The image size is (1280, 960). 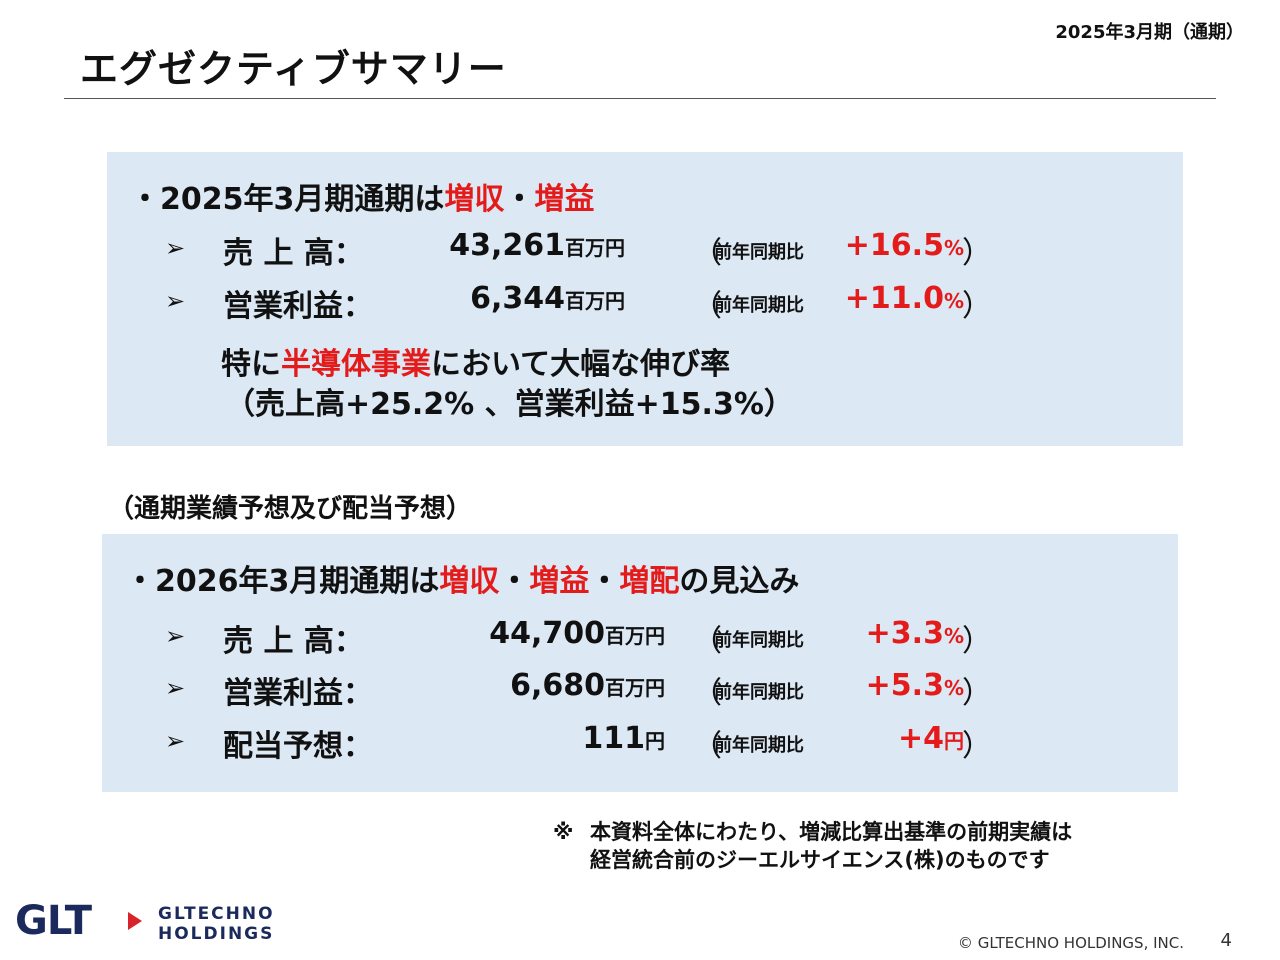 I want to click on row-amount: 6,680百万円, so click(x=587, y=685).